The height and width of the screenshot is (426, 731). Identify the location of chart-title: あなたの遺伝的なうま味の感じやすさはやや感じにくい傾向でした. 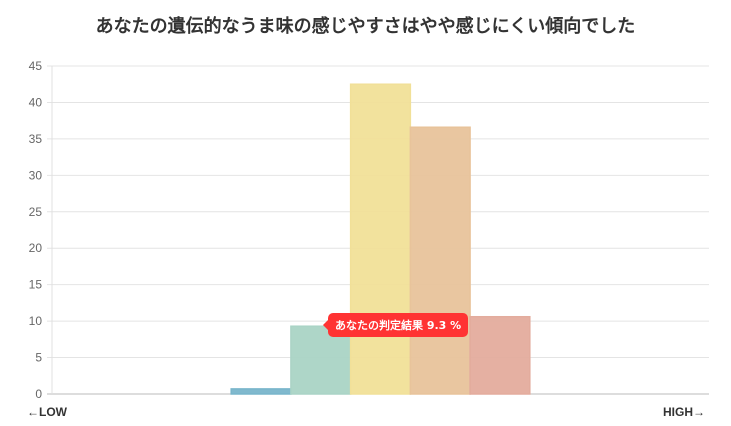
(365, 26).